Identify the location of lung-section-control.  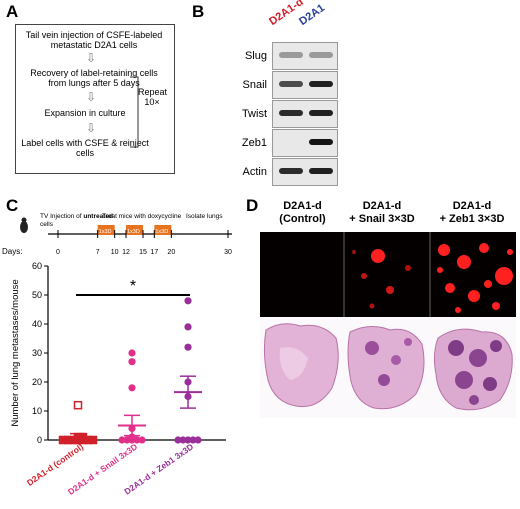
(301, 365).